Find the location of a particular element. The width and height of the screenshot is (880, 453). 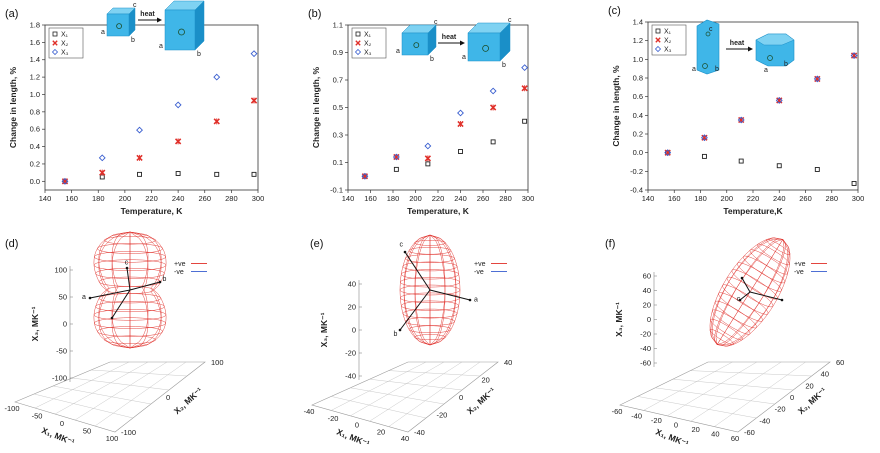

heat-label: heat is located at coordinates (147, 14).